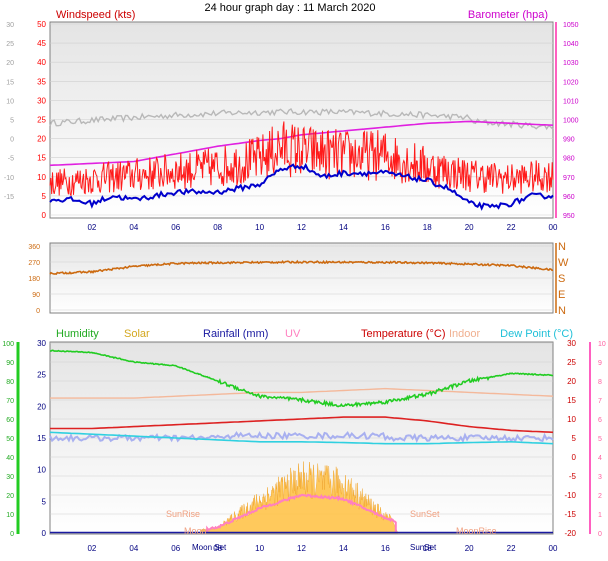  I want to click on temperature-tick-label: -5, so click(11, 159).